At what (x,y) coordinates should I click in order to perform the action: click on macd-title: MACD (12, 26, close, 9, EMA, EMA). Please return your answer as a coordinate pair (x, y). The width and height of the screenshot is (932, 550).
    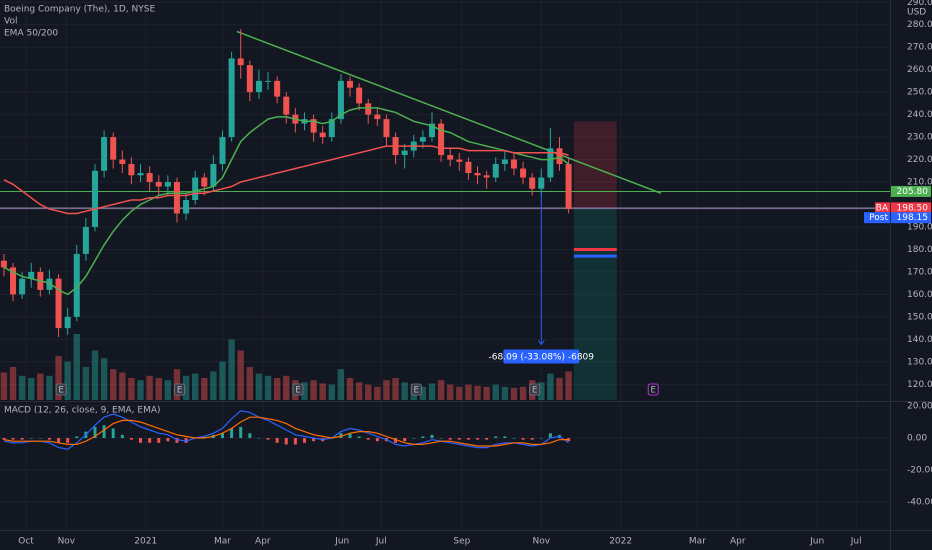
    Looking at the image, I should click on (82, 411).